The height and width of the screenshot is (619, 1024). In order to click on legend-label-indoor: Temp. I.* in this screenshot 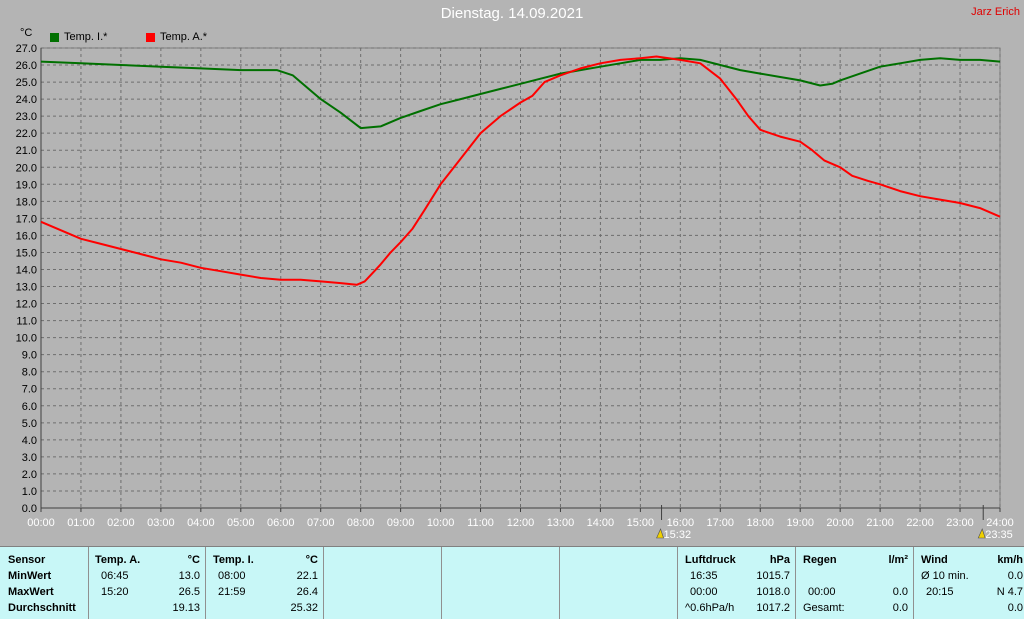, I will do `click(86, 37)`.